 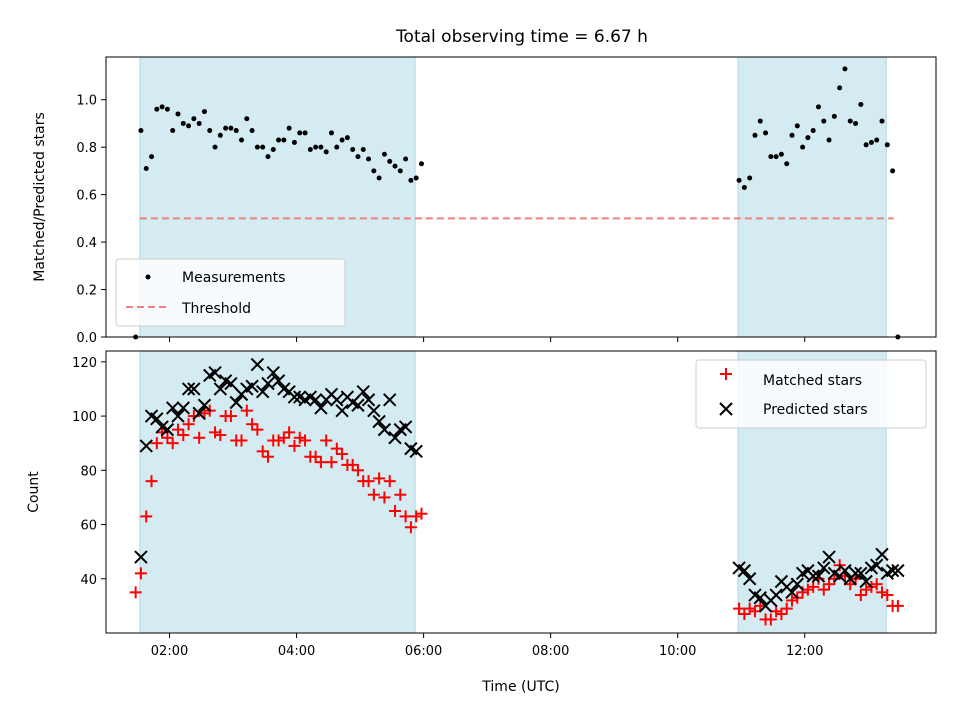 I want to click on top-legend: Measurements Threshold, so click(x=230, y=292).